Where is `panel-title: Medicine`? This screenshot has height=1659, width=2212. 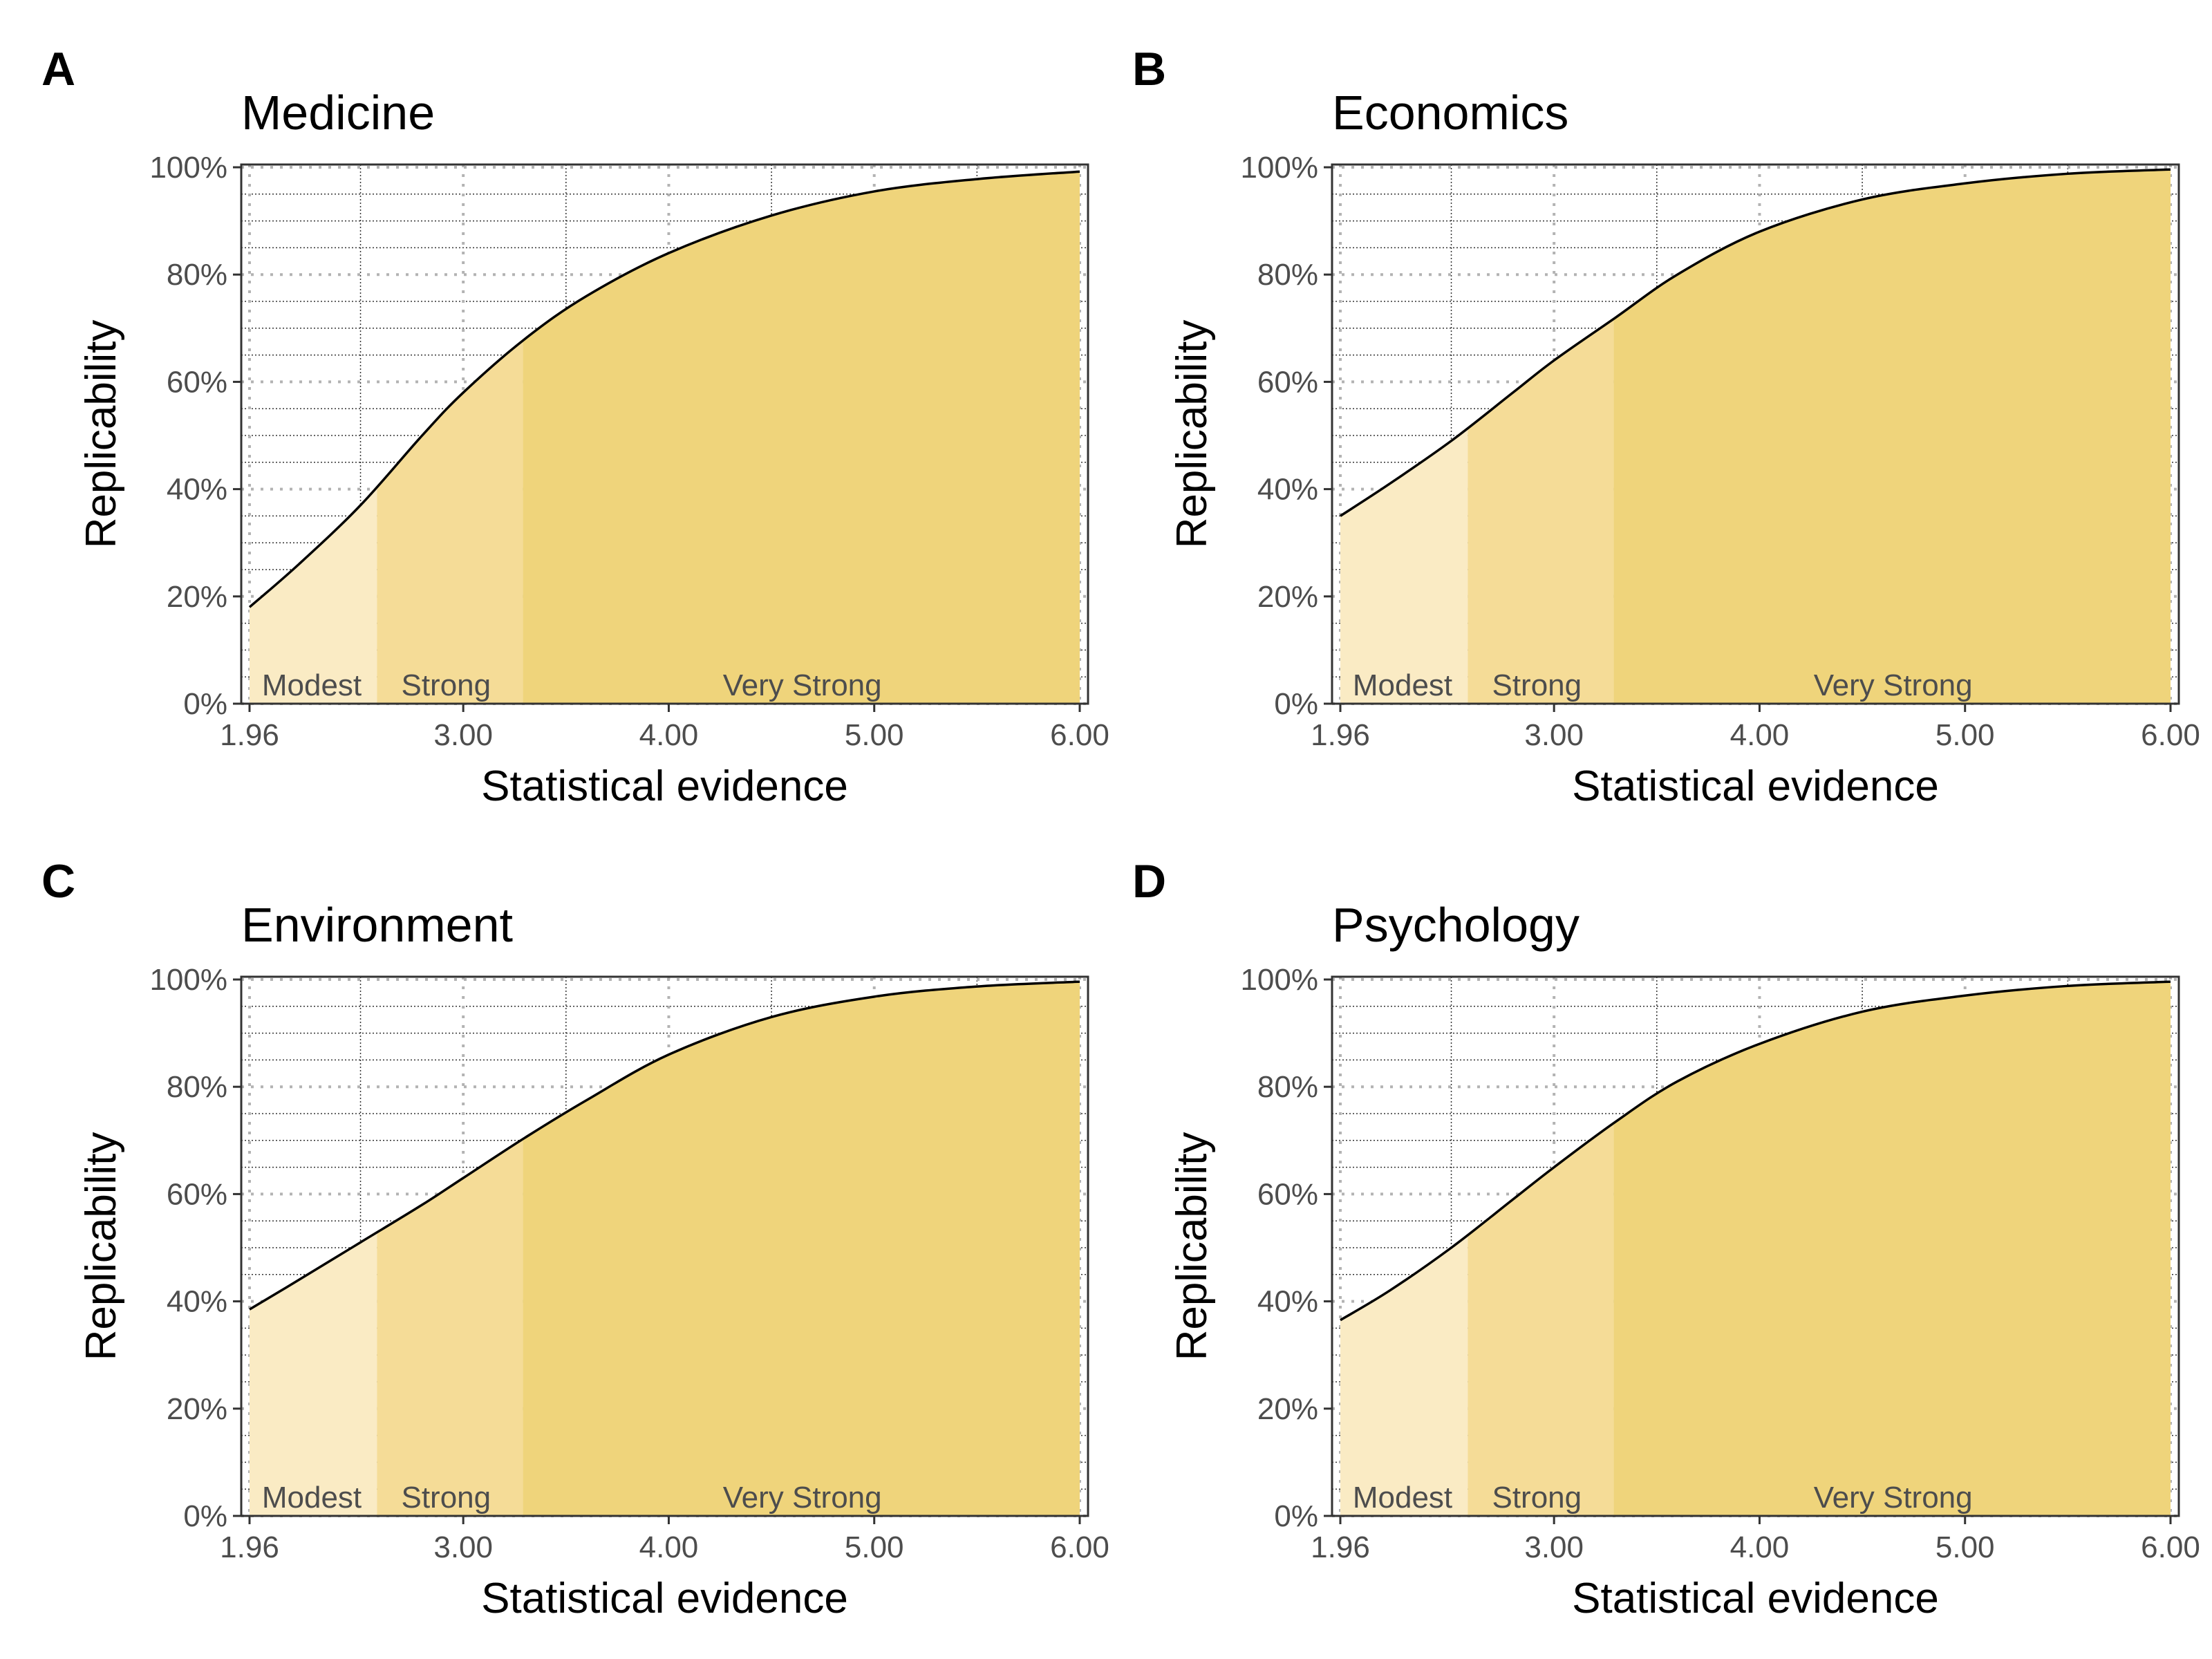 panel-title: Medicine is located at coordinates (338, 113).